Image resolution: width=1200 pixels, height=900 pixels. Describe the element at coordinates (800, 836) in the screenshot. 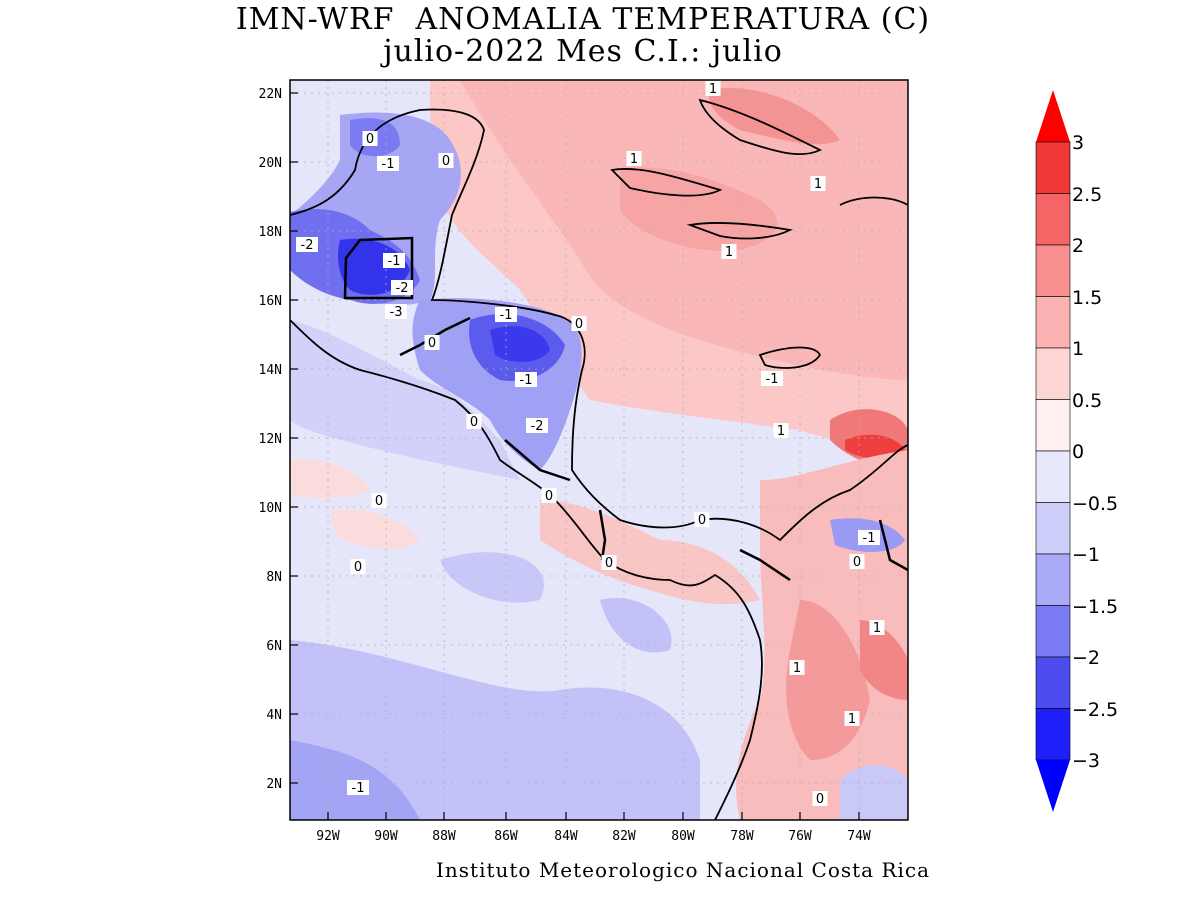

I see `lon-tick-label: 76W` at that location.